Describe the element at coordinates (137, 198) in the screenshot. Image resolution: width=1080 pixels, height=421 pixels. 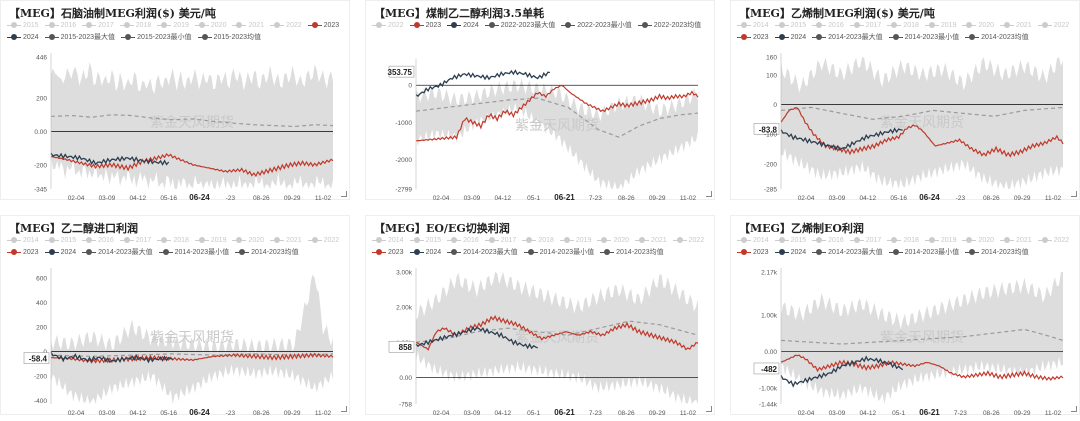
I see `x-tick-label: 04-12` at that location.